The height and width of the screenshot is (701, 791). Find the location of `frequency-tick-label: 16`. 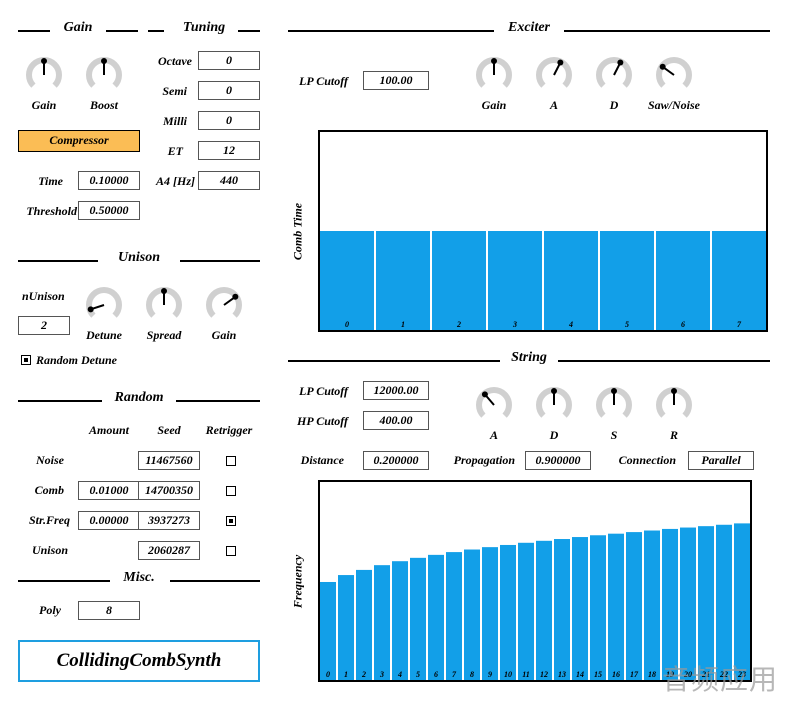

frequency-tick-label: 16 is located at coordinates (616, 674).